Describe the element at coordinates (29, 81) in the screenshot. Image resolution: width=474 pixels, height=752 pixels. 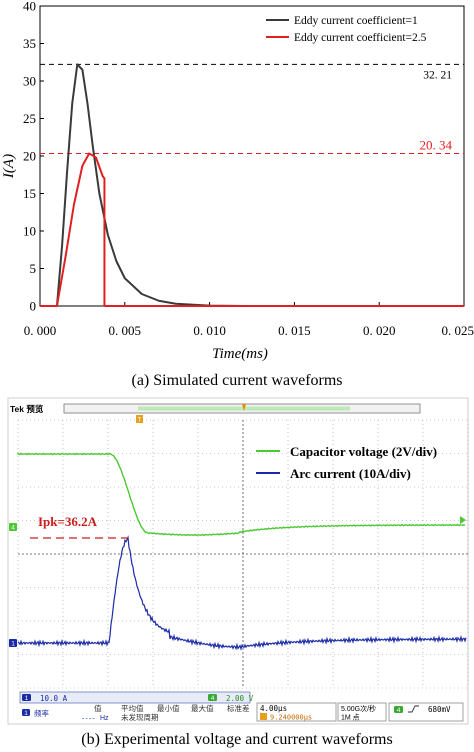
I see `y-tick-label: 30` at that location.